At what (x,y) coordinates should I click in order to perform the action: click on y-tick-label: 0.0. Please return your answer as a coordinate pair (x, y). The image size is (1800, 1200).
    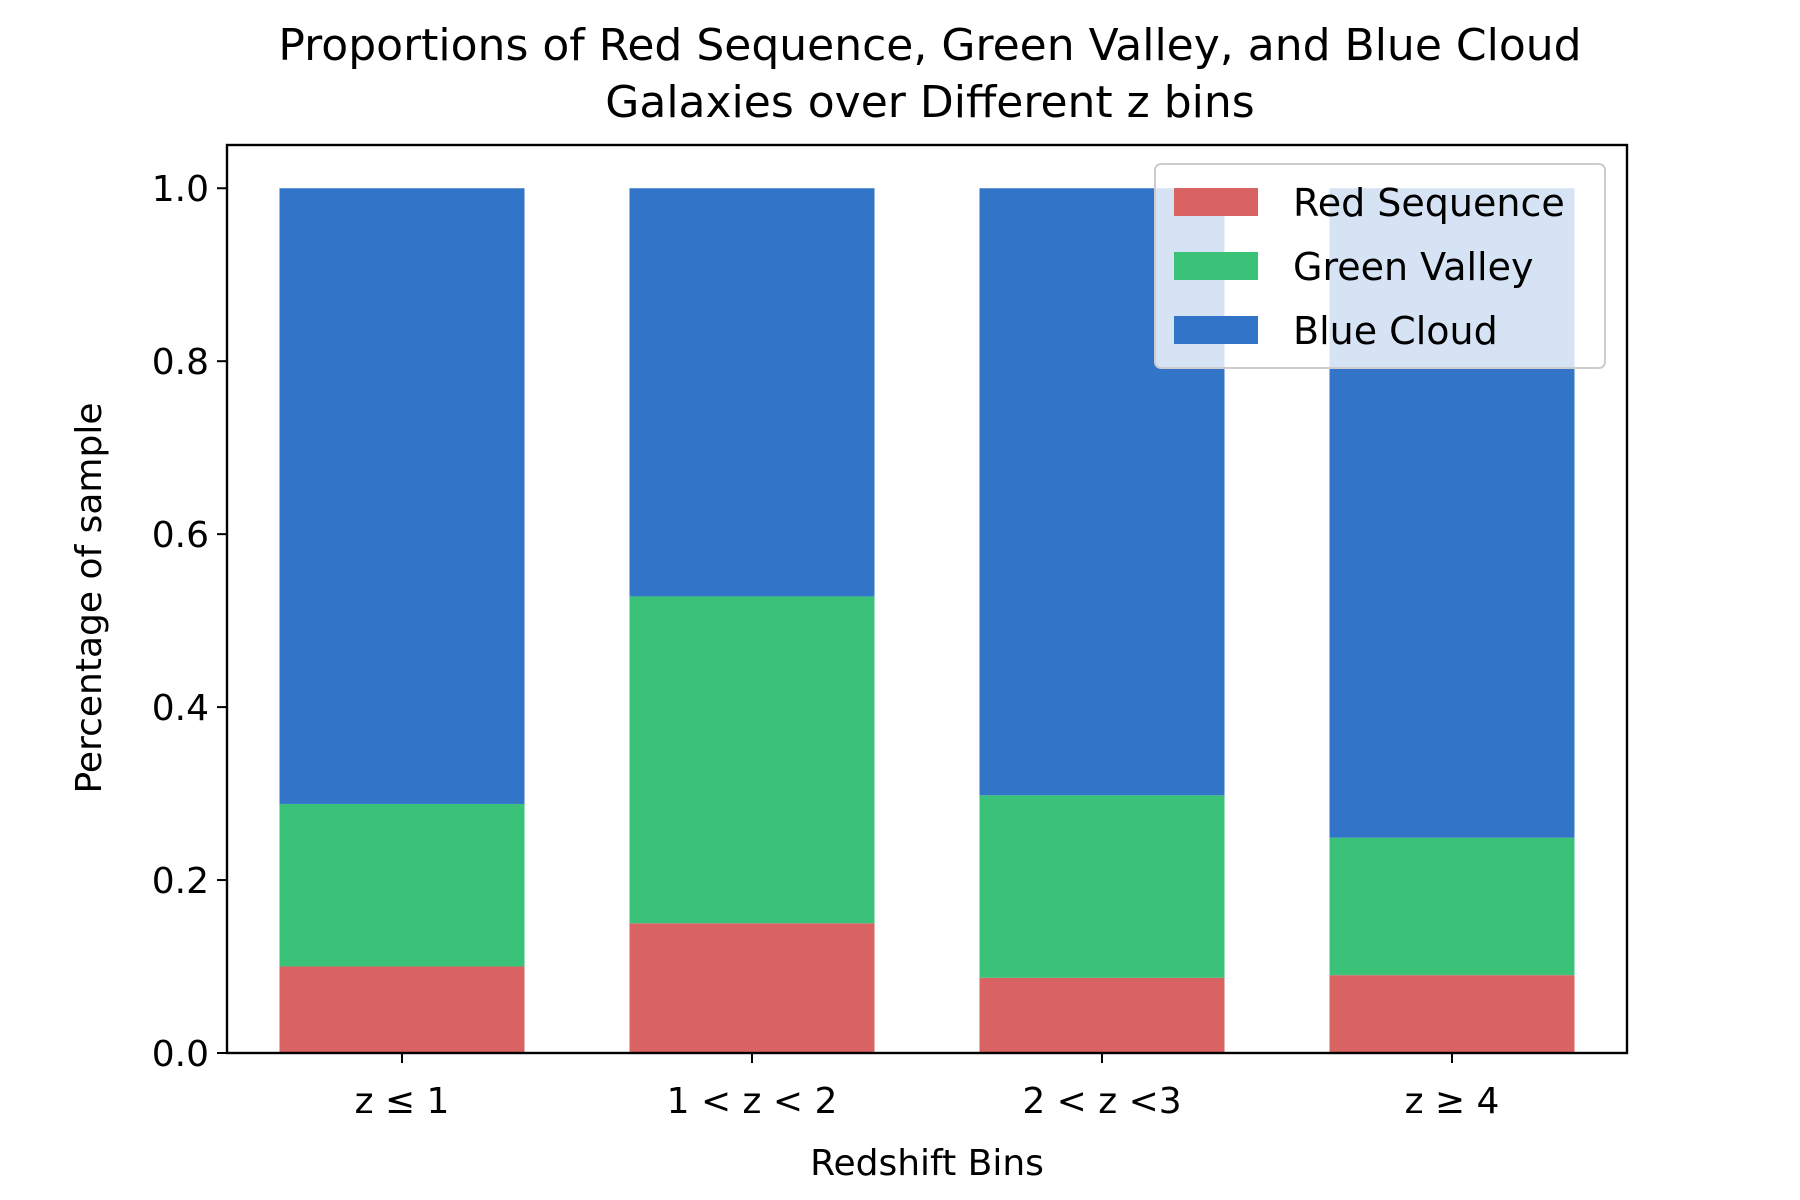
    Looking at the image, I should click on (180, 1054).